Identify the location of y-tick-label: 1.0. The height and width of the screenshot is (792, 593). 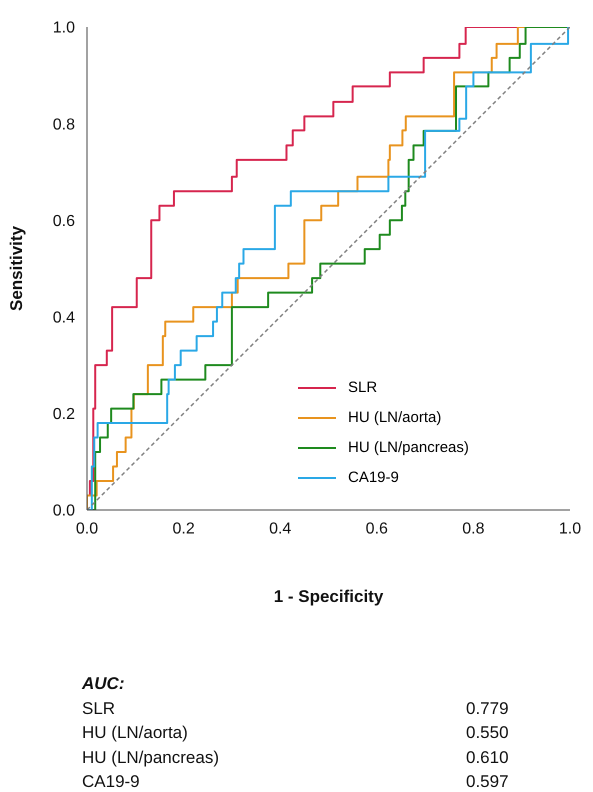
(64, 28).